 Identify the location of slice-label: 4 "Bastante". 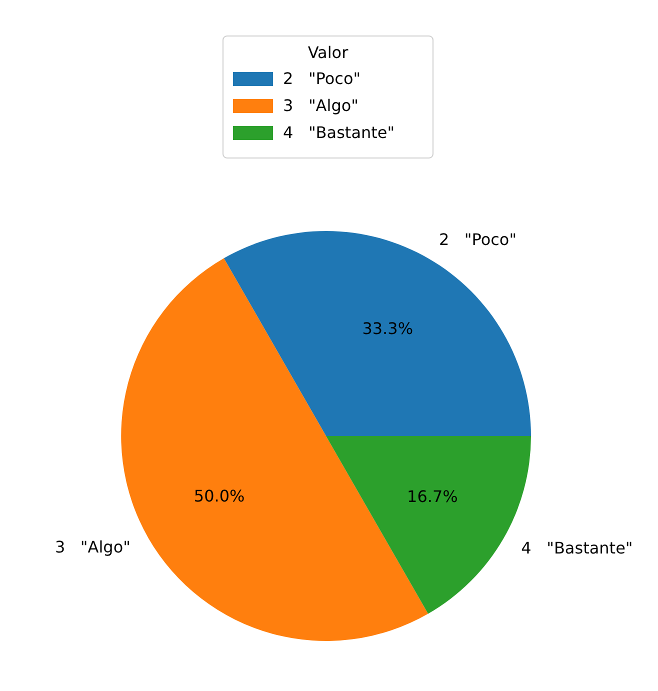
(577, 548).